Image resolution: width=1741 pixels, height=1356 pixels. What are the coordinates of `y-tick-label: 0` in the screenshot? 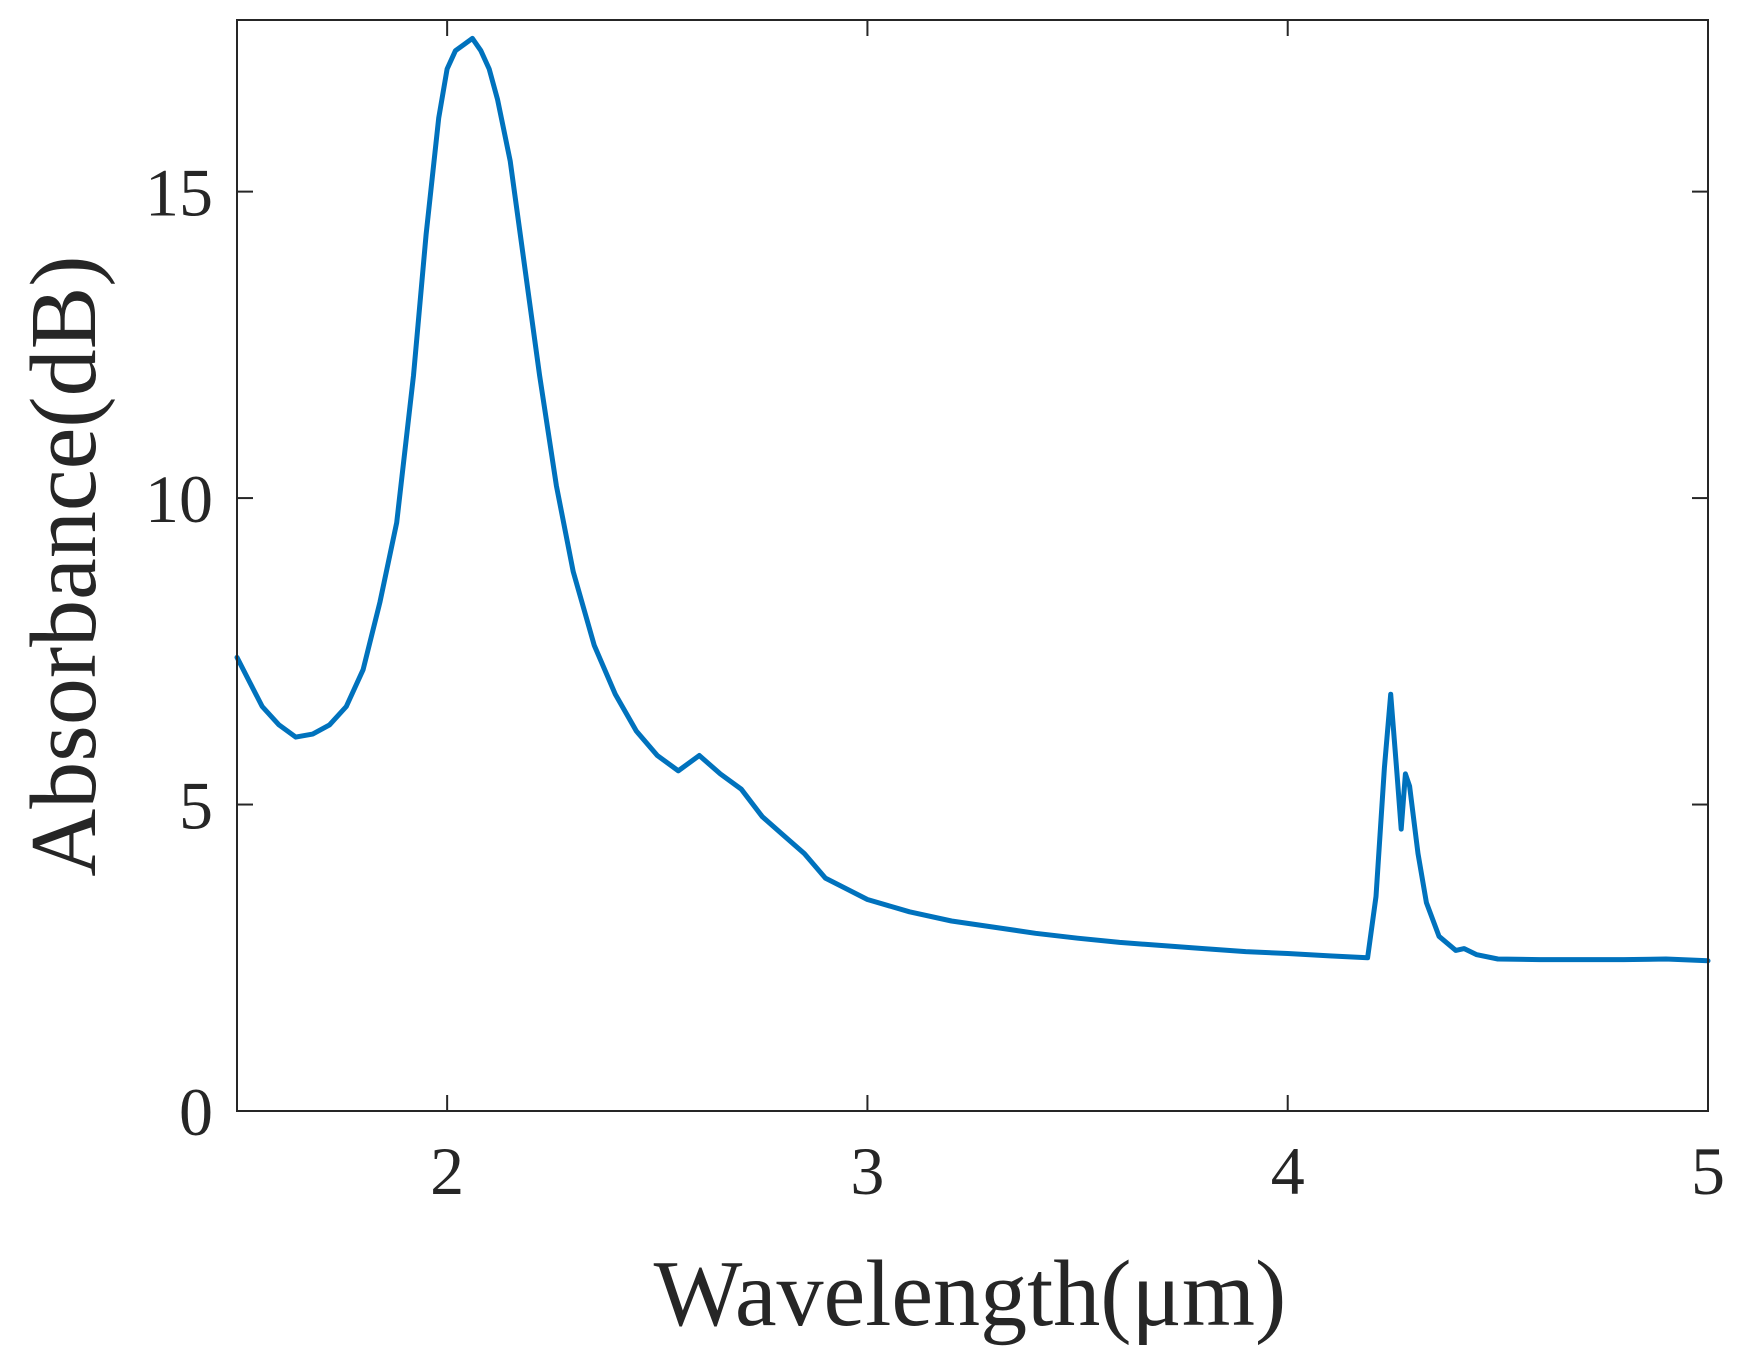 It's located at (196, 1112).